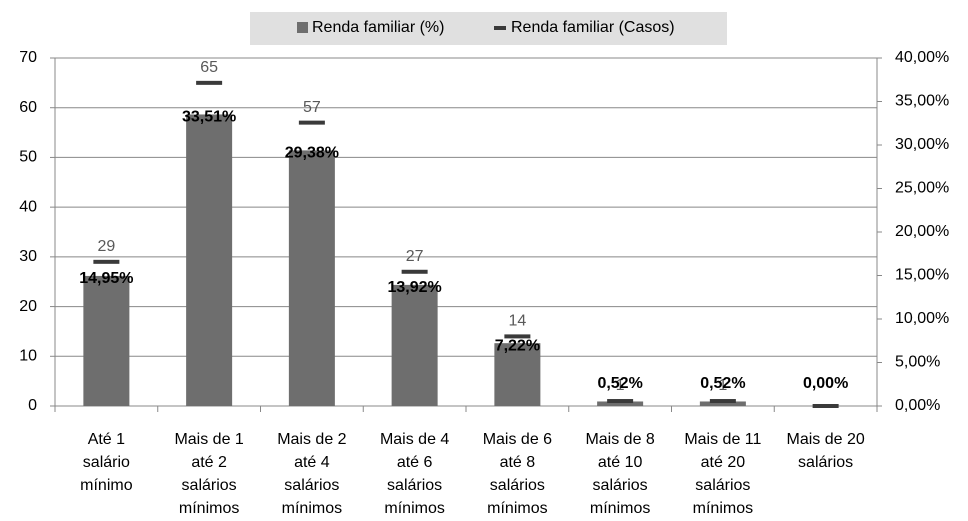 This screenshot has width=968, height=521. What do you see at coordinates (518, 462) in the screenshot?
I see `x-tick-label: até 8` at bounding box center [518, 462].